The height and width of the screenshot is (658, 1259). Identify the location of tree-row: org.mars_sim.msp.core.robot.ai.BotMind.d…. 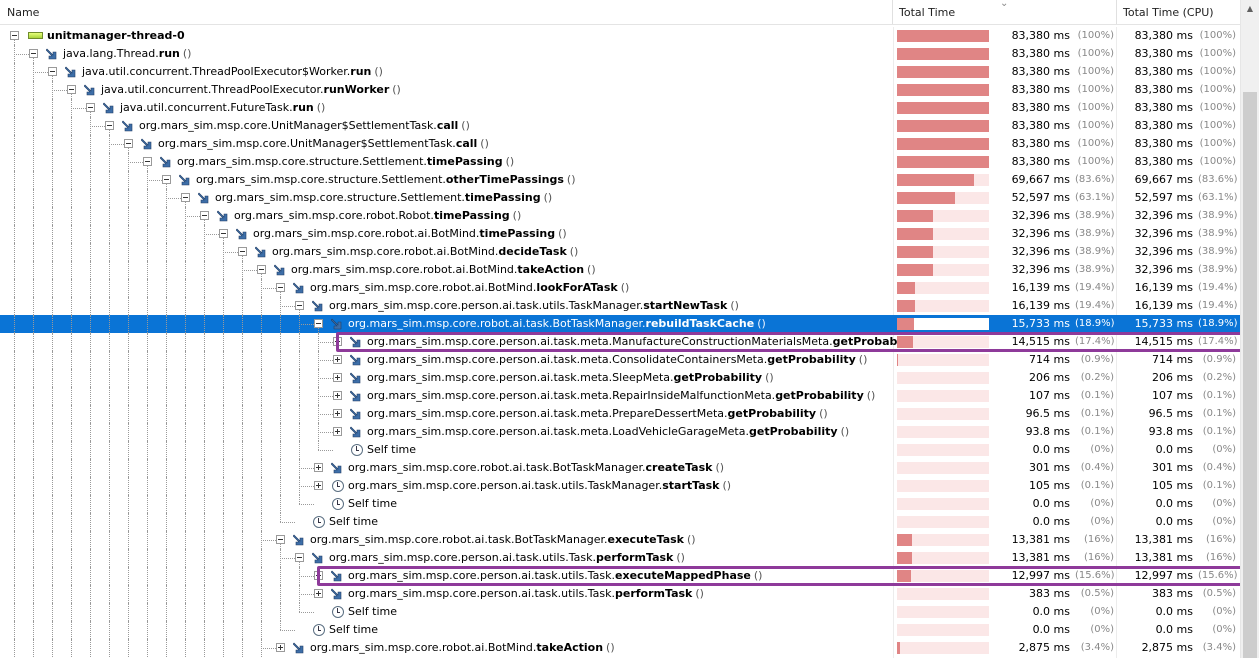
(620, 252).